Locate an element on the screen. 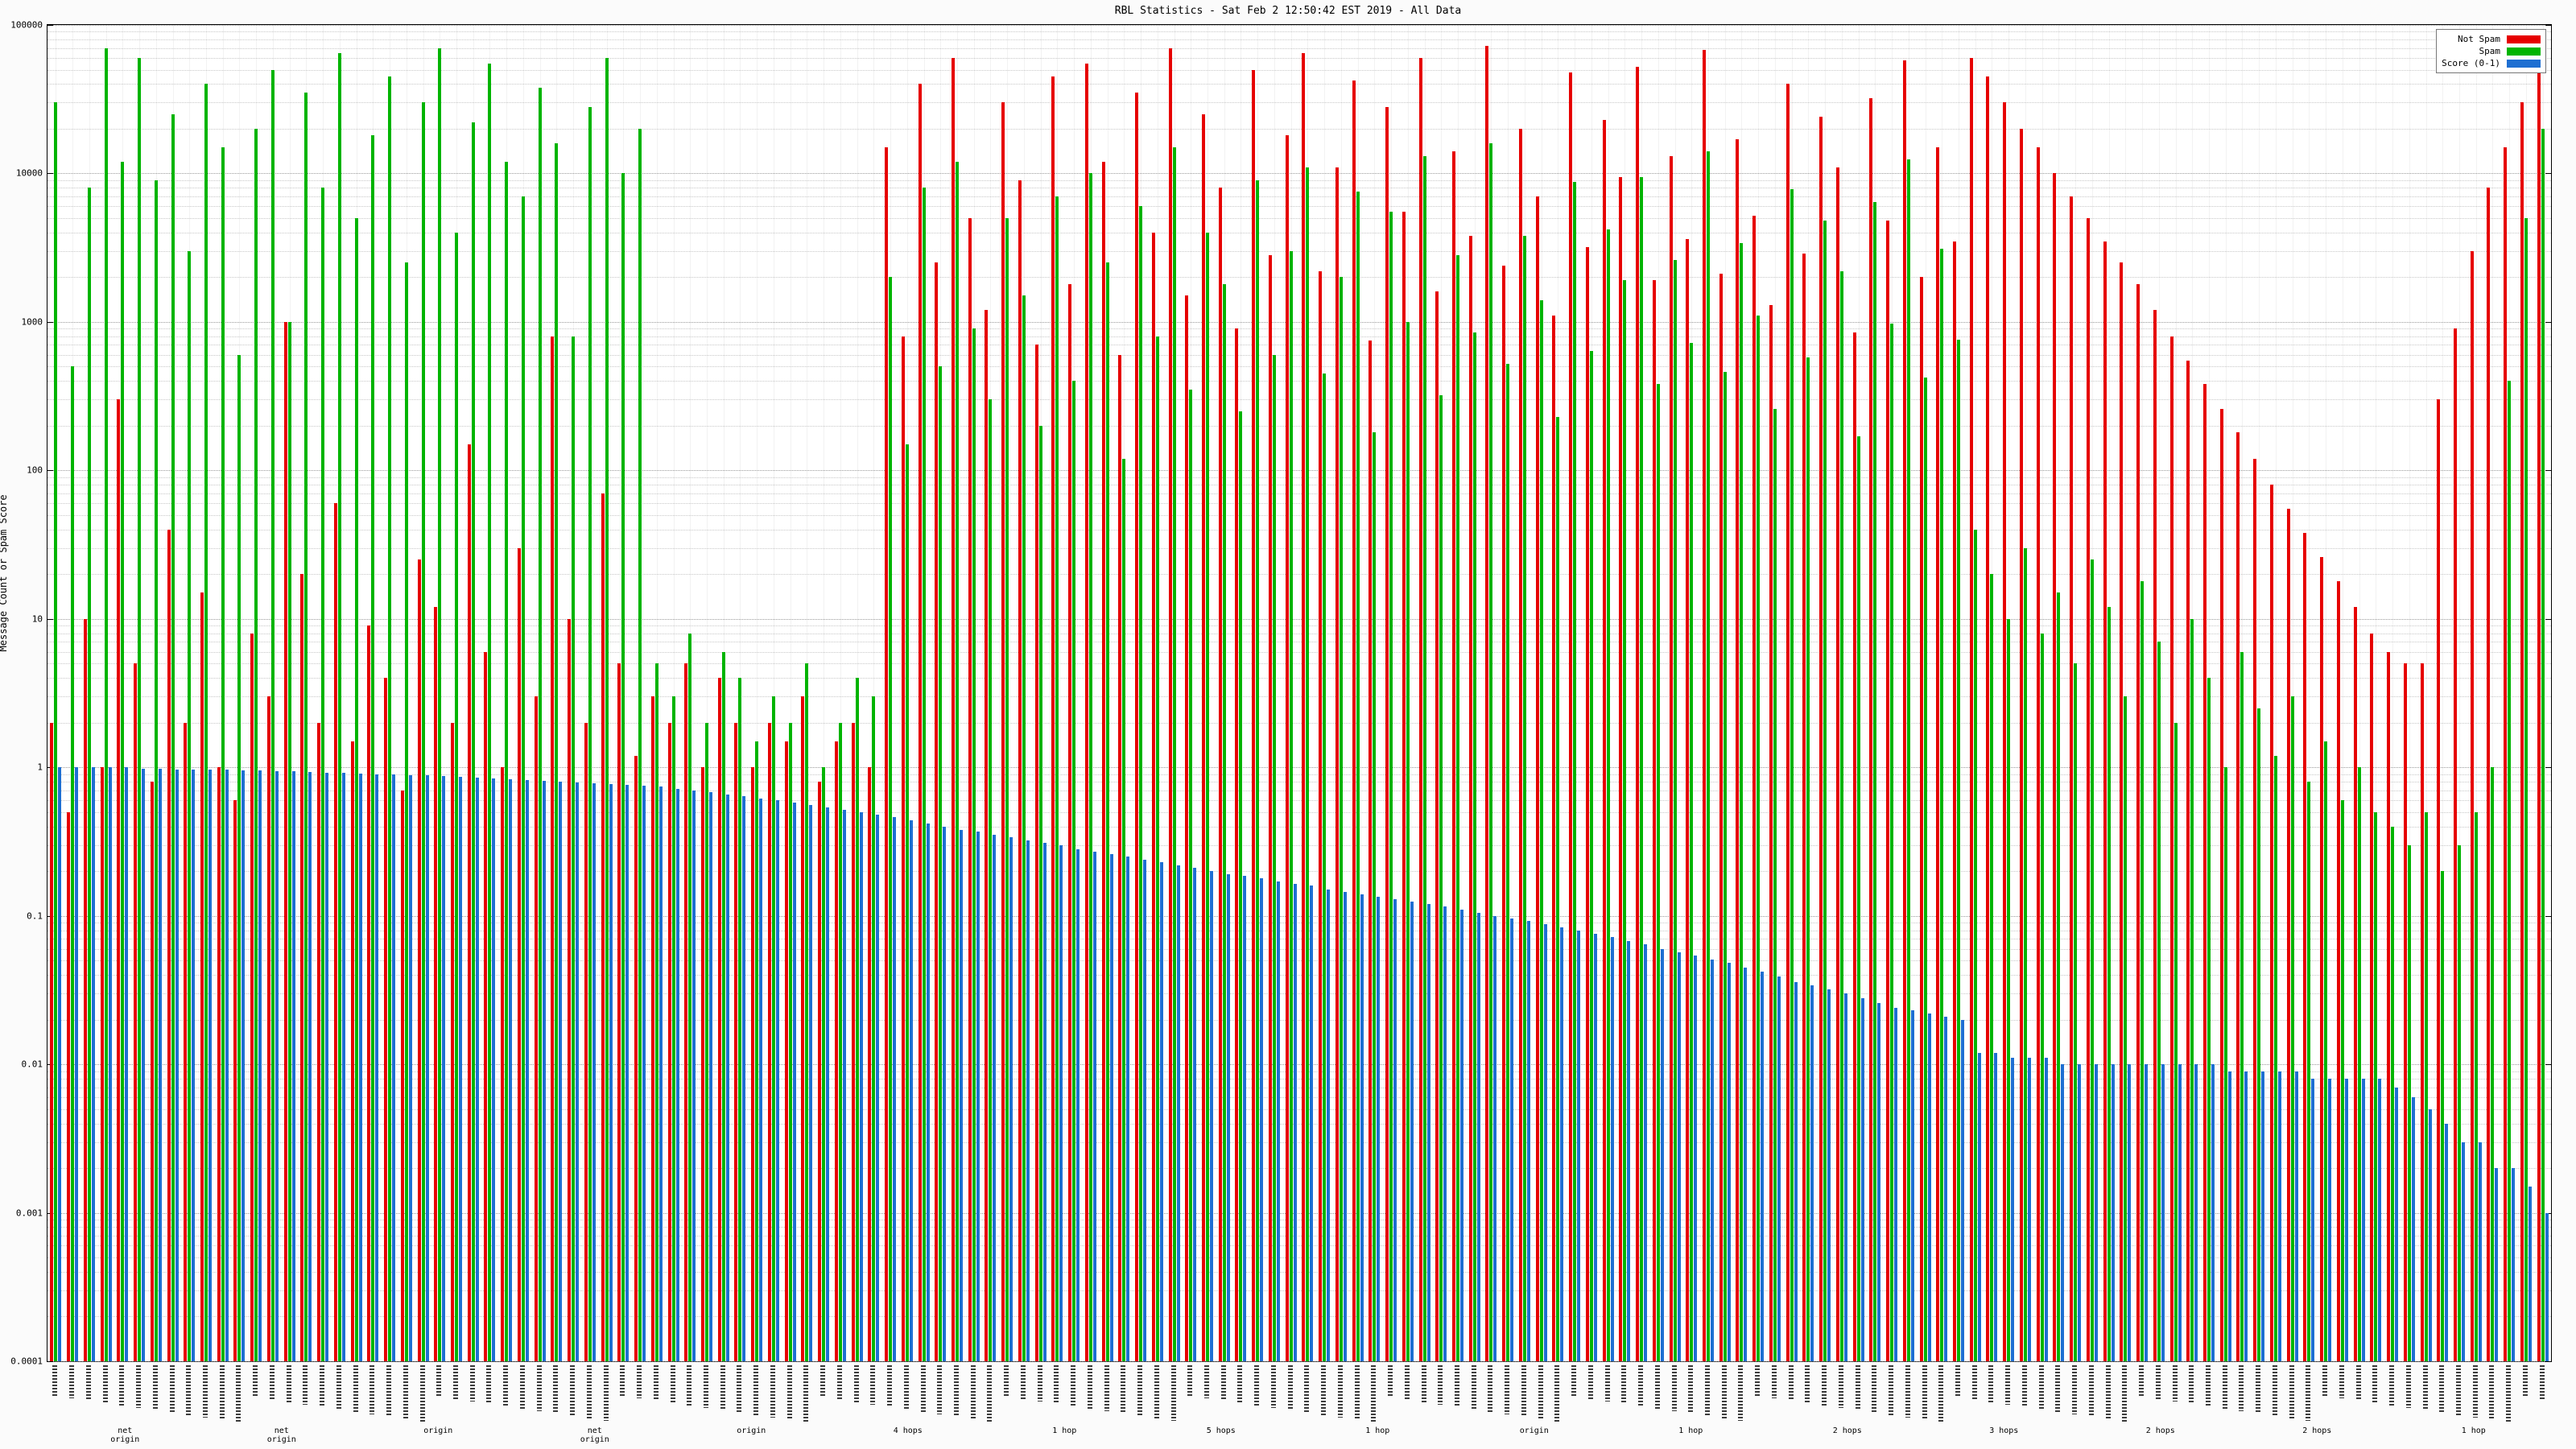 The image size is (2576, 1449). x-group-label: net origin is located at coordinates (594, 1435).